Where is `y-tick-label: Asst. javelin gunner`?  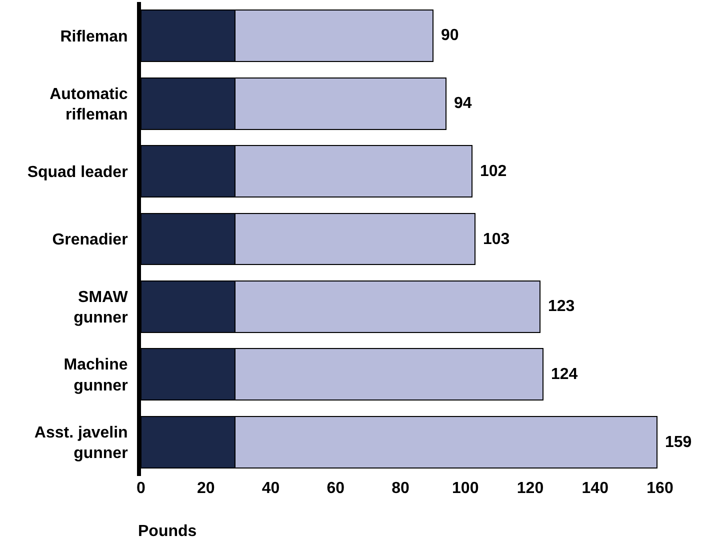 y-tick-label: Asst. javelin gunner is located at coordinates (81, 443).